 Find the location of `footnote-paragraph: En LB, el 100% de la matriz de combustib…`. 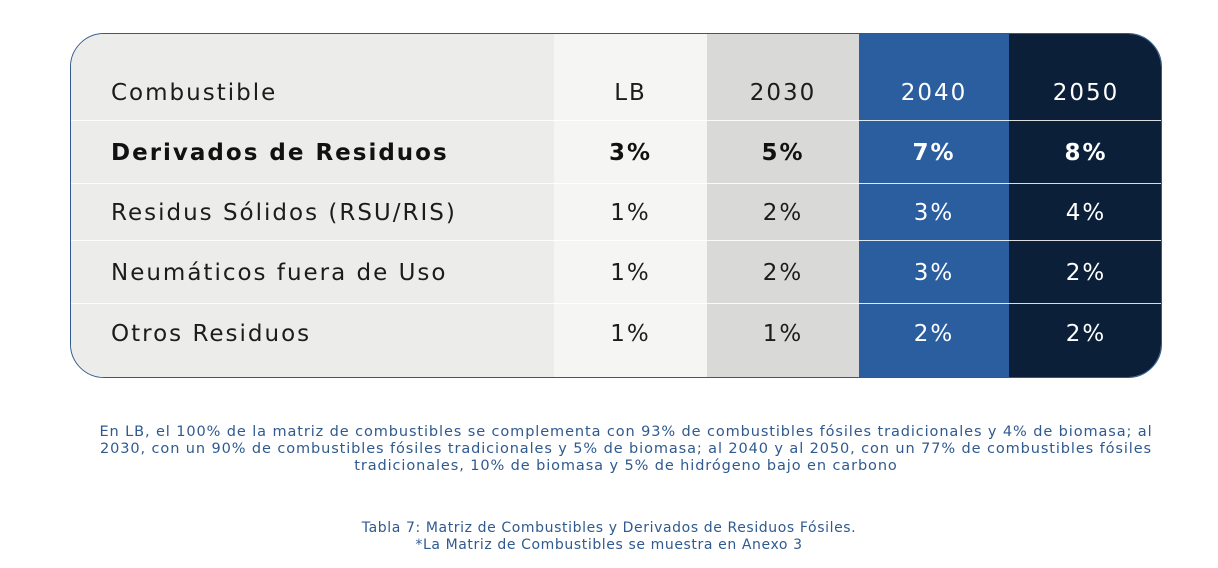

footnote-paragraph: En LB, el 100% de la matriz de combustib… is located at coordinates (626, 449).